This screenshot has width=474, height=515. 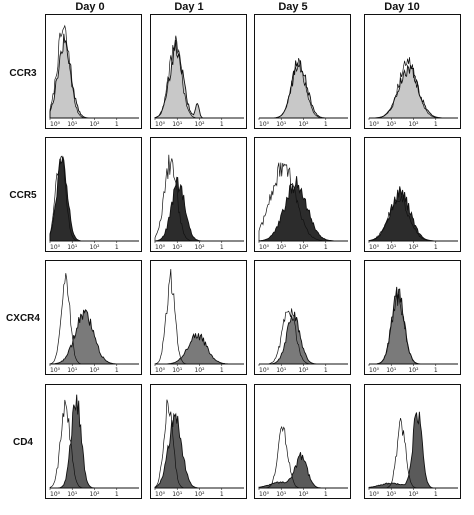 I want to click on row-label-cxcr4: CXCR4, so click(x=23, y=318).